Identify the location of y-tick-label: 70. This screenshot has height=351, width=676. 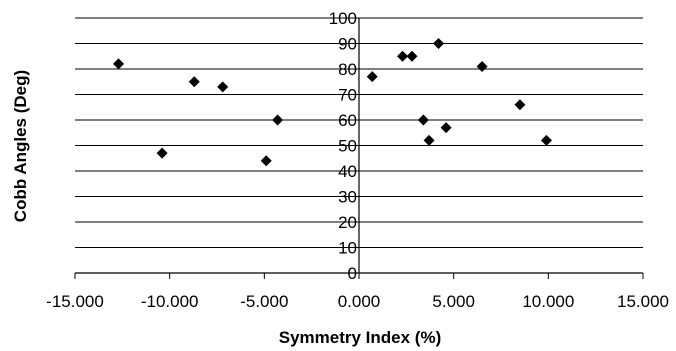
(347, 95).